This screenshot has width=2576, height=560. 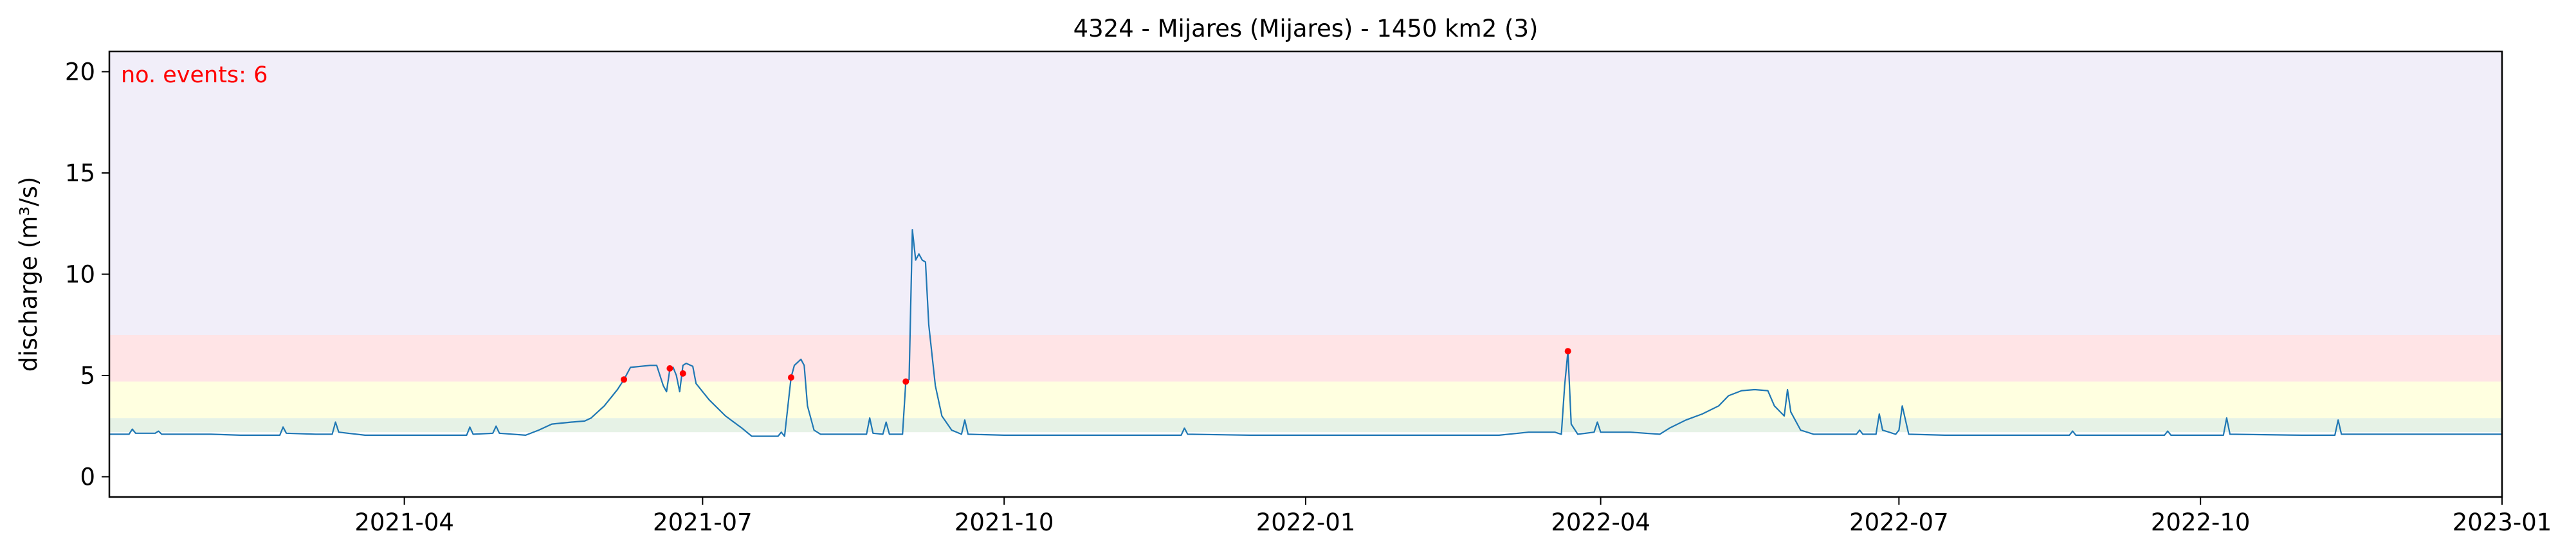 What do you see at coordinates (2502, 522) in the screenshot?
I see `x-tick-label-7: 2023-01` at bounding box center [2502, 522].